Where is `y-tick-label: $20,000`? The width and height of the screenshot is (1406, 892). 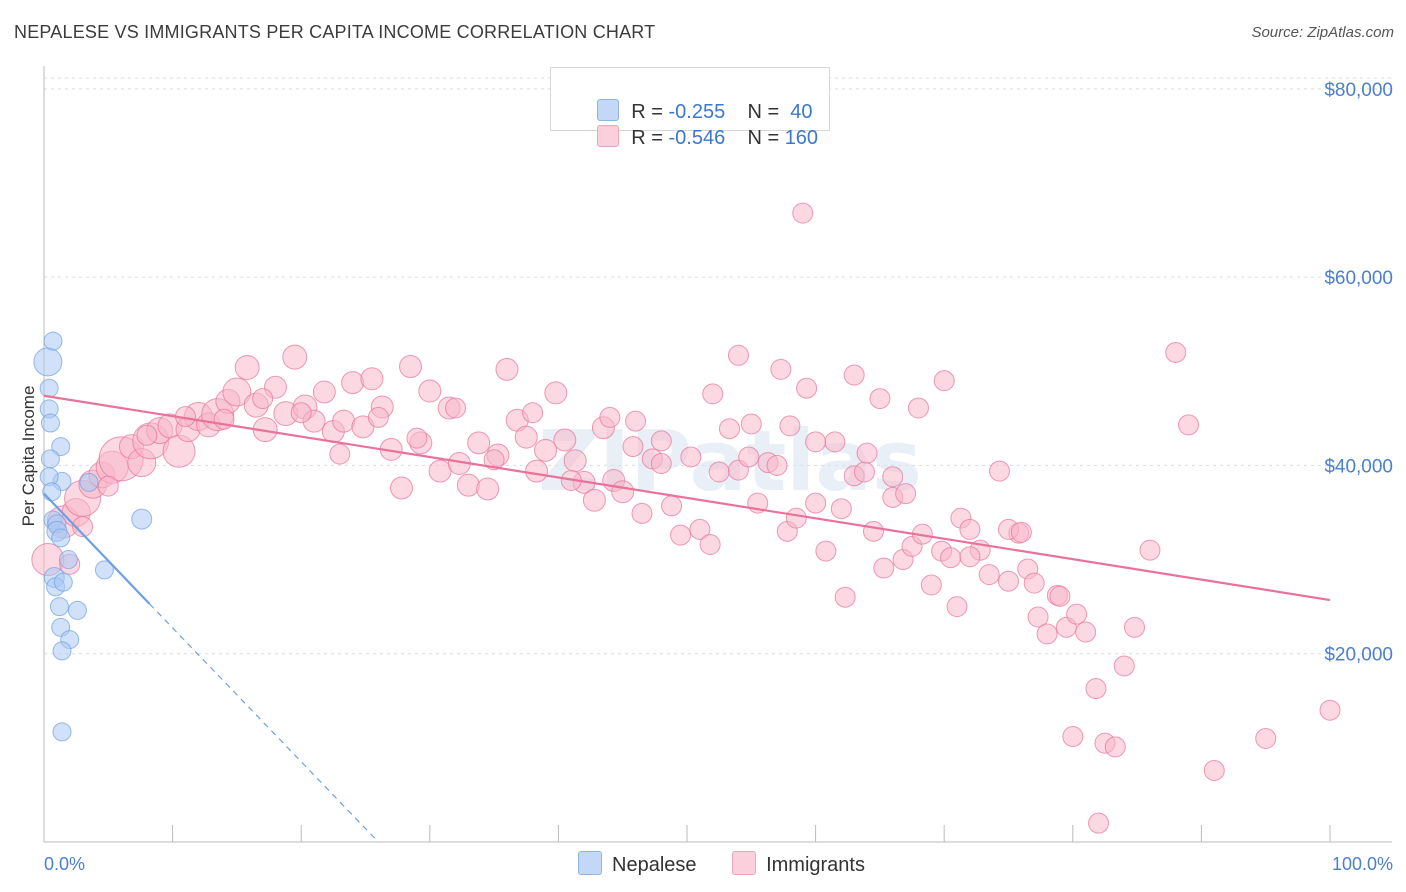 y-tick-label: $20,000 is located at coordinates (1358, 655).